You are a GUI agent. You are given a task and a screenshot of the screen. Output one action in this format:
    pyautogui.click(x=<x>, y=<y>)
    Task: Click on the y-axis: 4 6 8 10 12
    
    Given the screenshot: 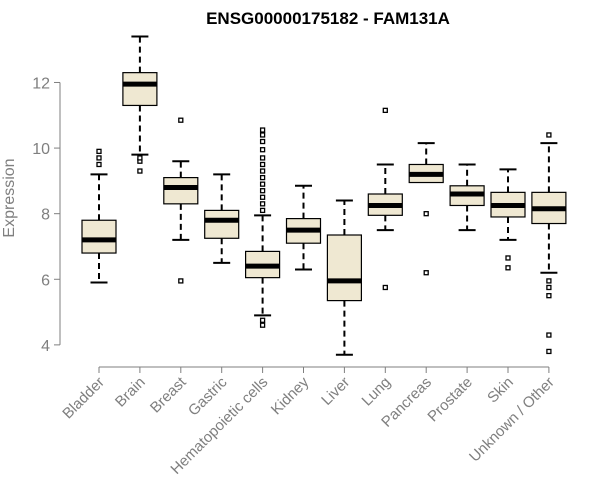 What is the action you would take?
    pyautogui.click(x=46, y=215)
    